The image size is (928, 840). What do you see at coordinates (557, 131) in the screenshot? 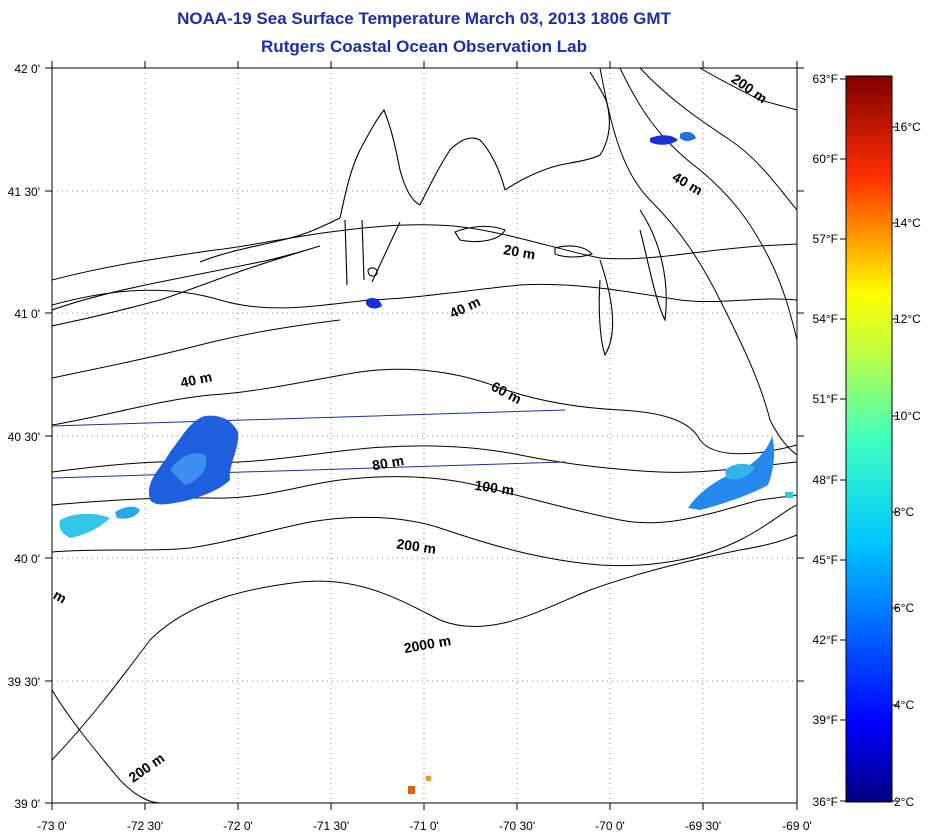
I see `cape-cod-coast` at bounding box center [557, 131].